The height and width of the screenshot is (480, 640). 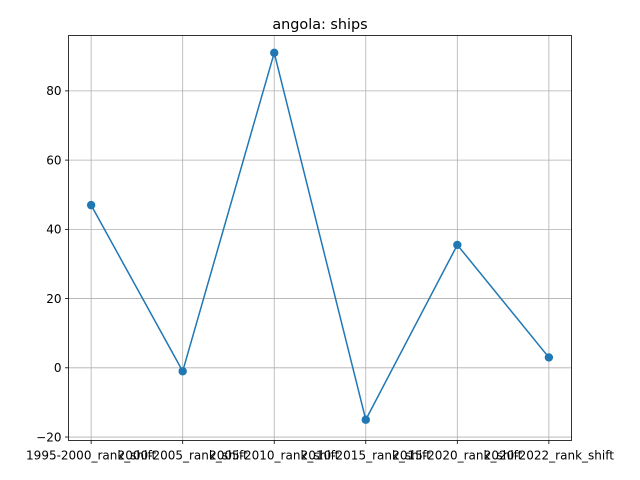 I want to click on y-tick-label: 40, so click(x=53, y=230).